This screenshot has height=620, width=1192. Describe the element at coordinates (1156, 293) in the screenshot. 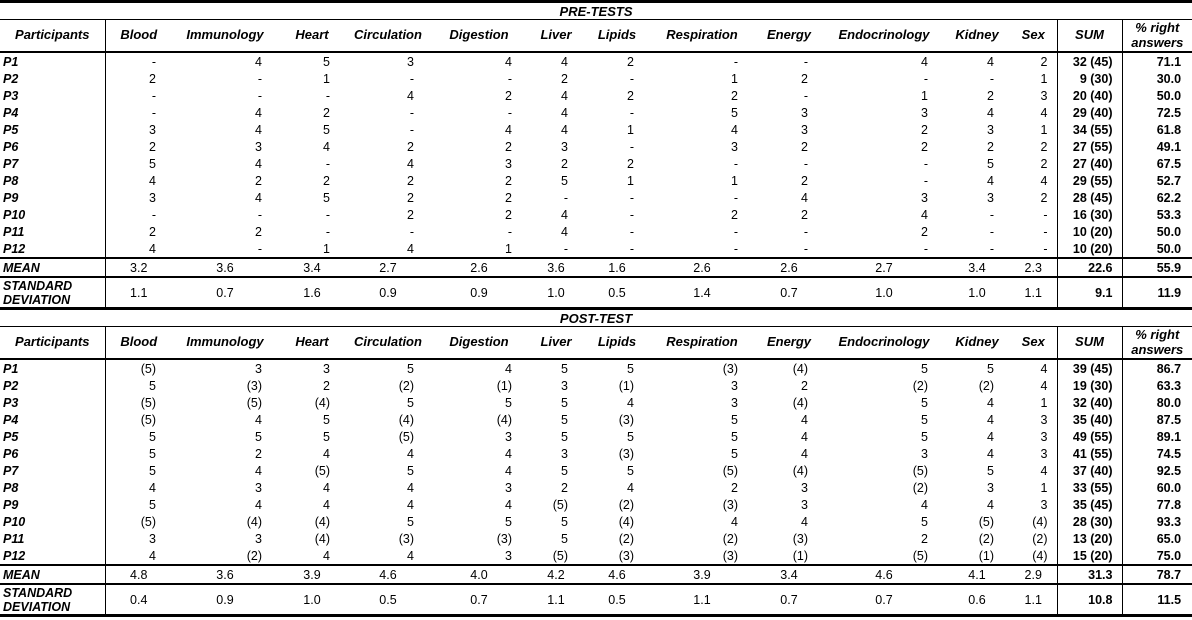

I see `percent-cell: 11.9` at that location.